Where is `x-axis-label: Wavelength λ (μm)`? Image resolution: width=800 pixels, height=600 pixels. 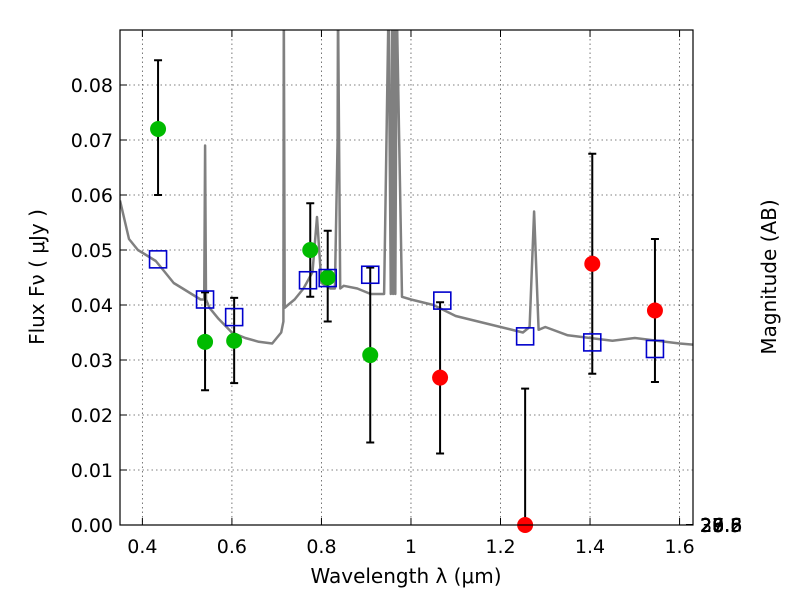
x-axis-label: Wavelength λ (μm) is located at coordinates (405, 576).